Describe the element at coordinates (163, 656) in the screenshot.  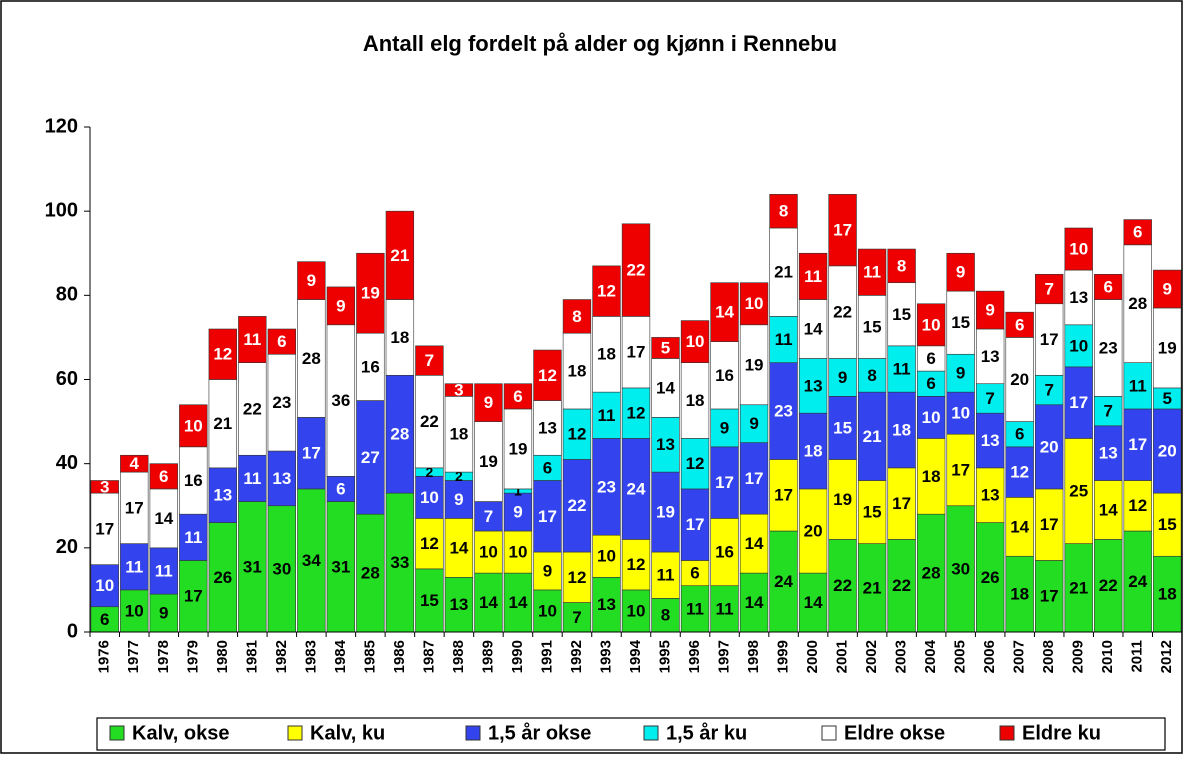
I see `x-tick-label: 1978` at that location.